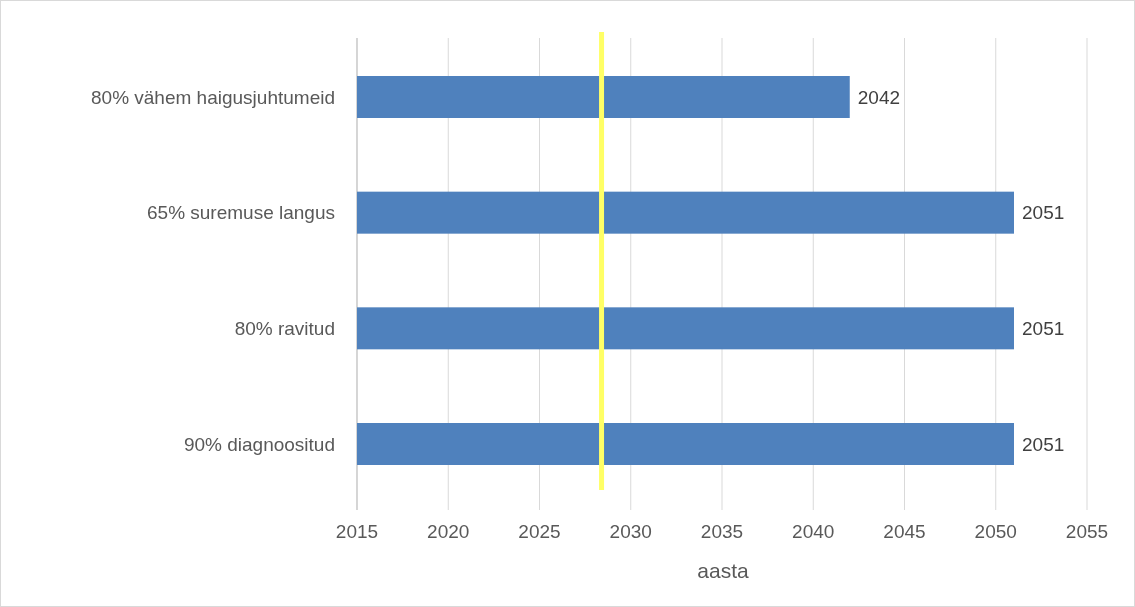  I want to click on x-tick-label: 2040, so click(813, 531).